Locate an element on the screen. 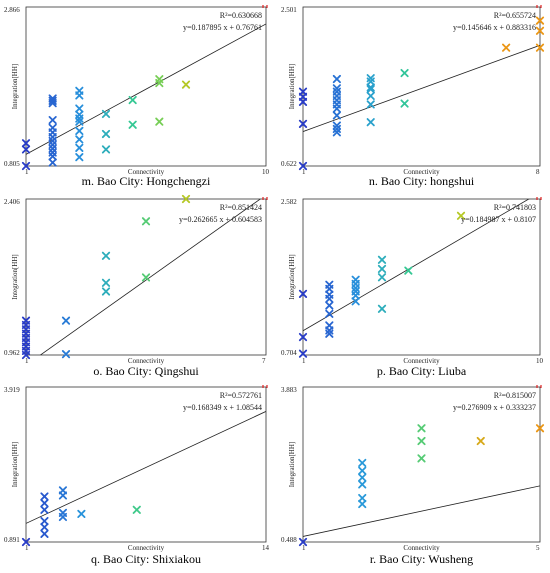  chart-caption: q. Bao City: Shixiakou is located at coordinates (146, 559).